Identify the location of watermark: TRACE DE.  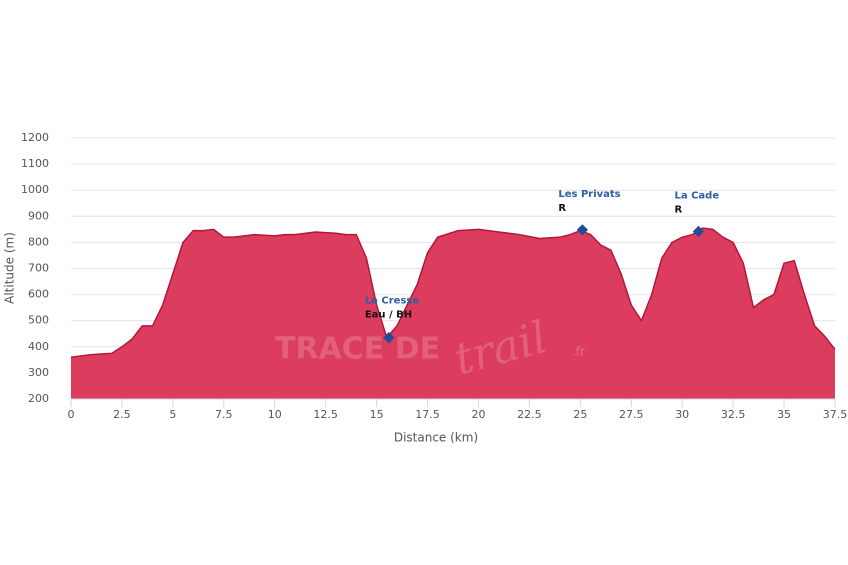
(357, 349).